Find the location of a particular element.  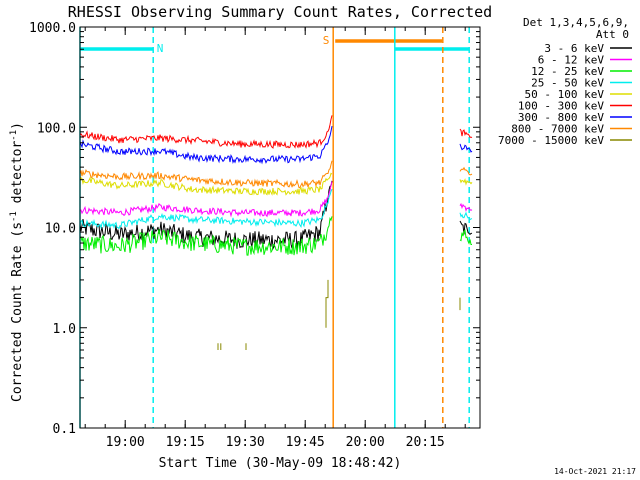

footer-date: 14-Oct-2021 21:17 is located at coordinates (595, 471).